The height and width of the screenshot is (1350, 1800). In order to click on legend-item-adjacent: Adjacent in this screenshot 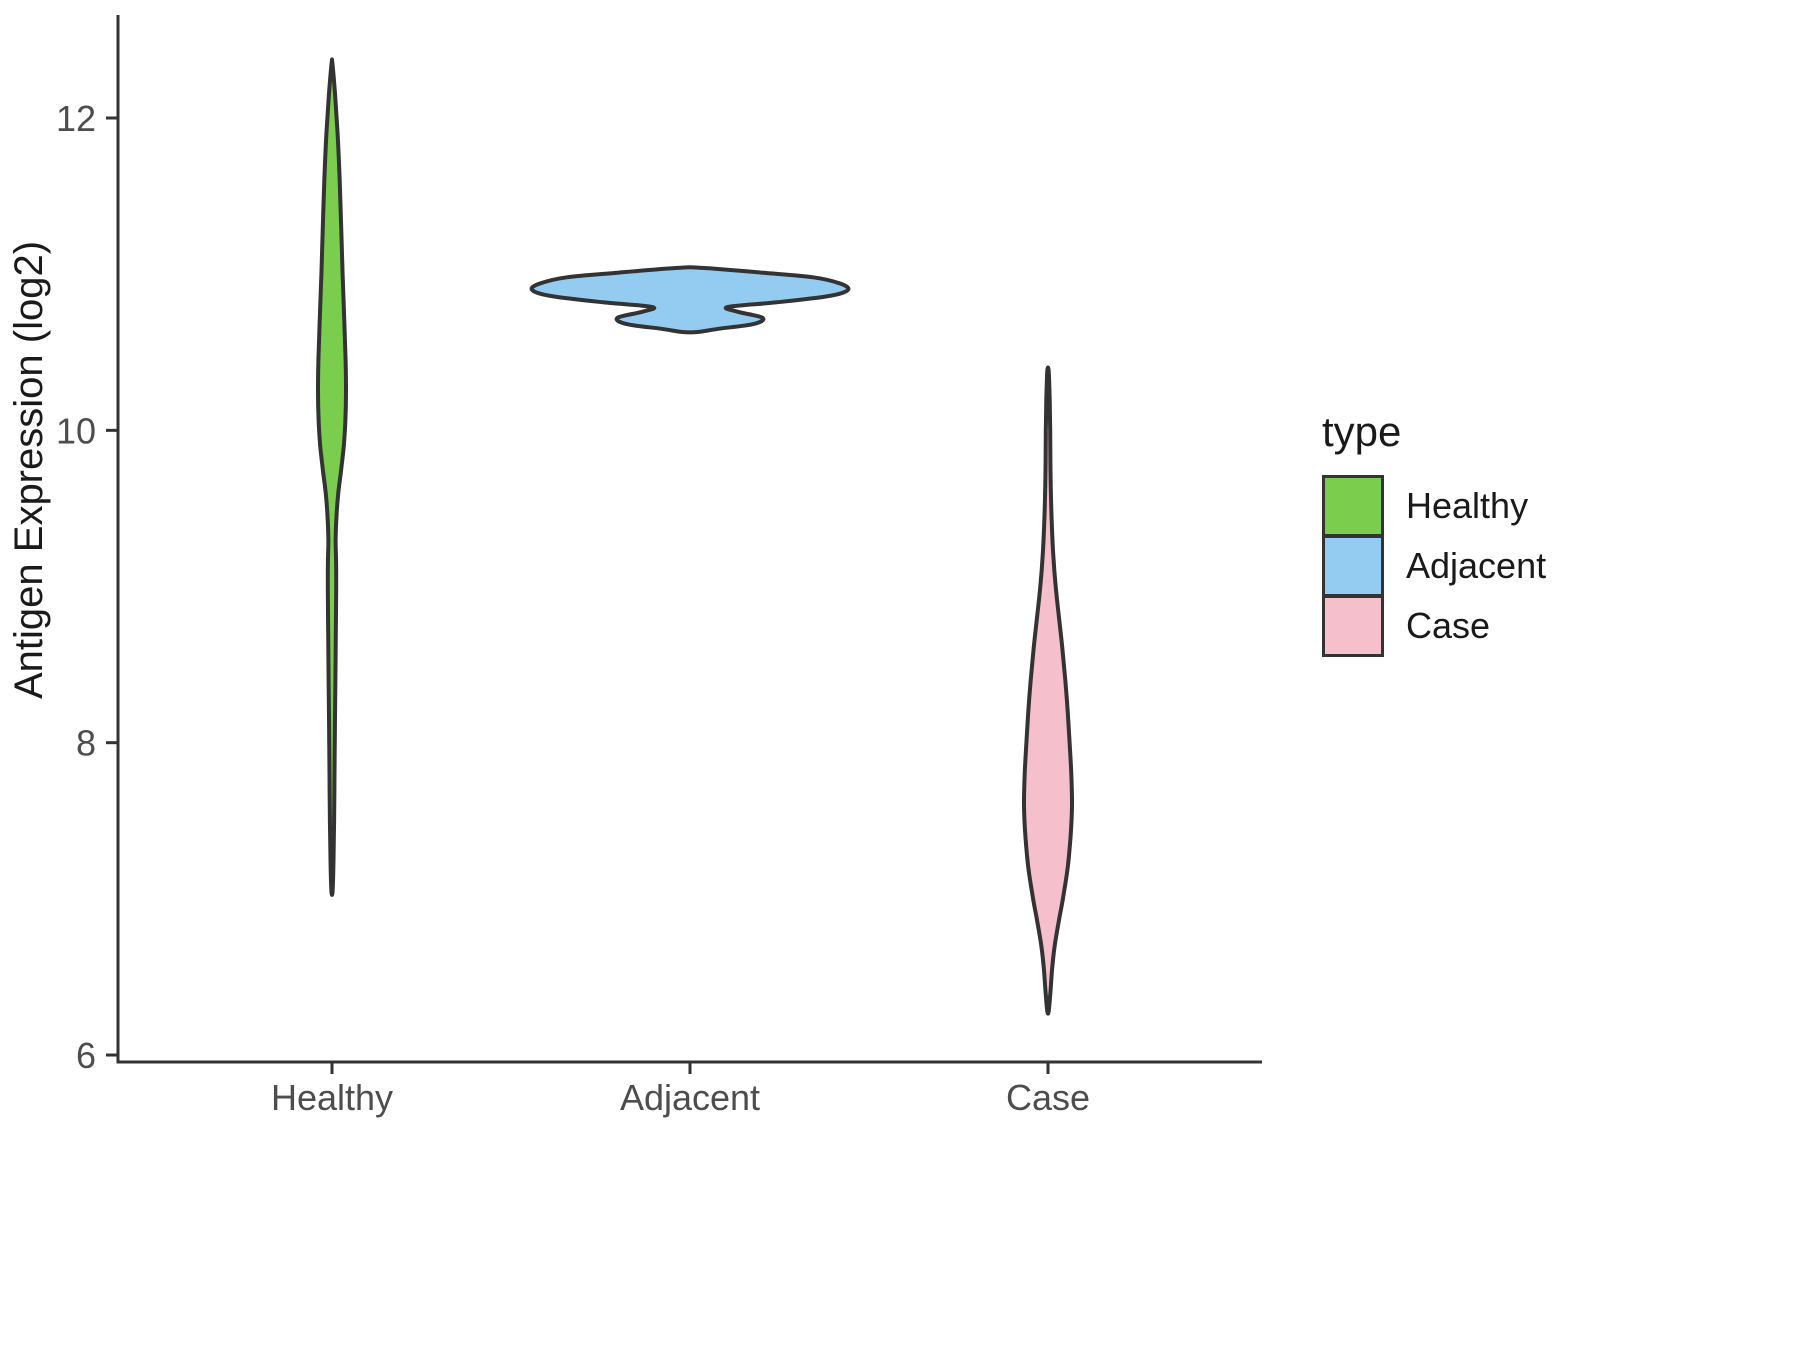, I will do `click(1434, 565)`.